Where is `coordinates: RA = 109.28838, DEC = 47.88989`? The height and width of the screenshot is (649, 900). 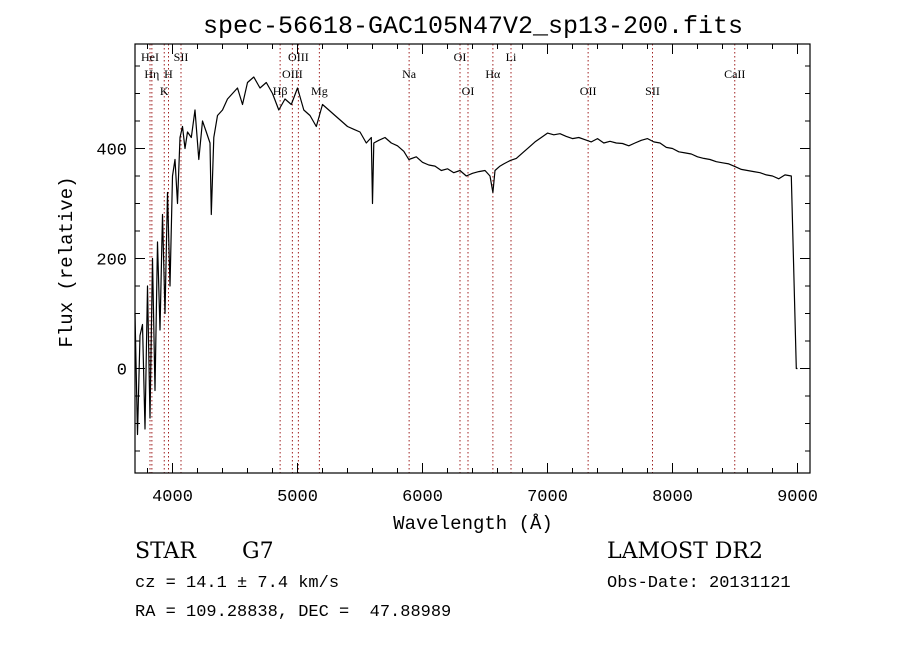
coordinates: RA = 109.28838, DEC = 47.88989 is located at coordinates (293, 612).